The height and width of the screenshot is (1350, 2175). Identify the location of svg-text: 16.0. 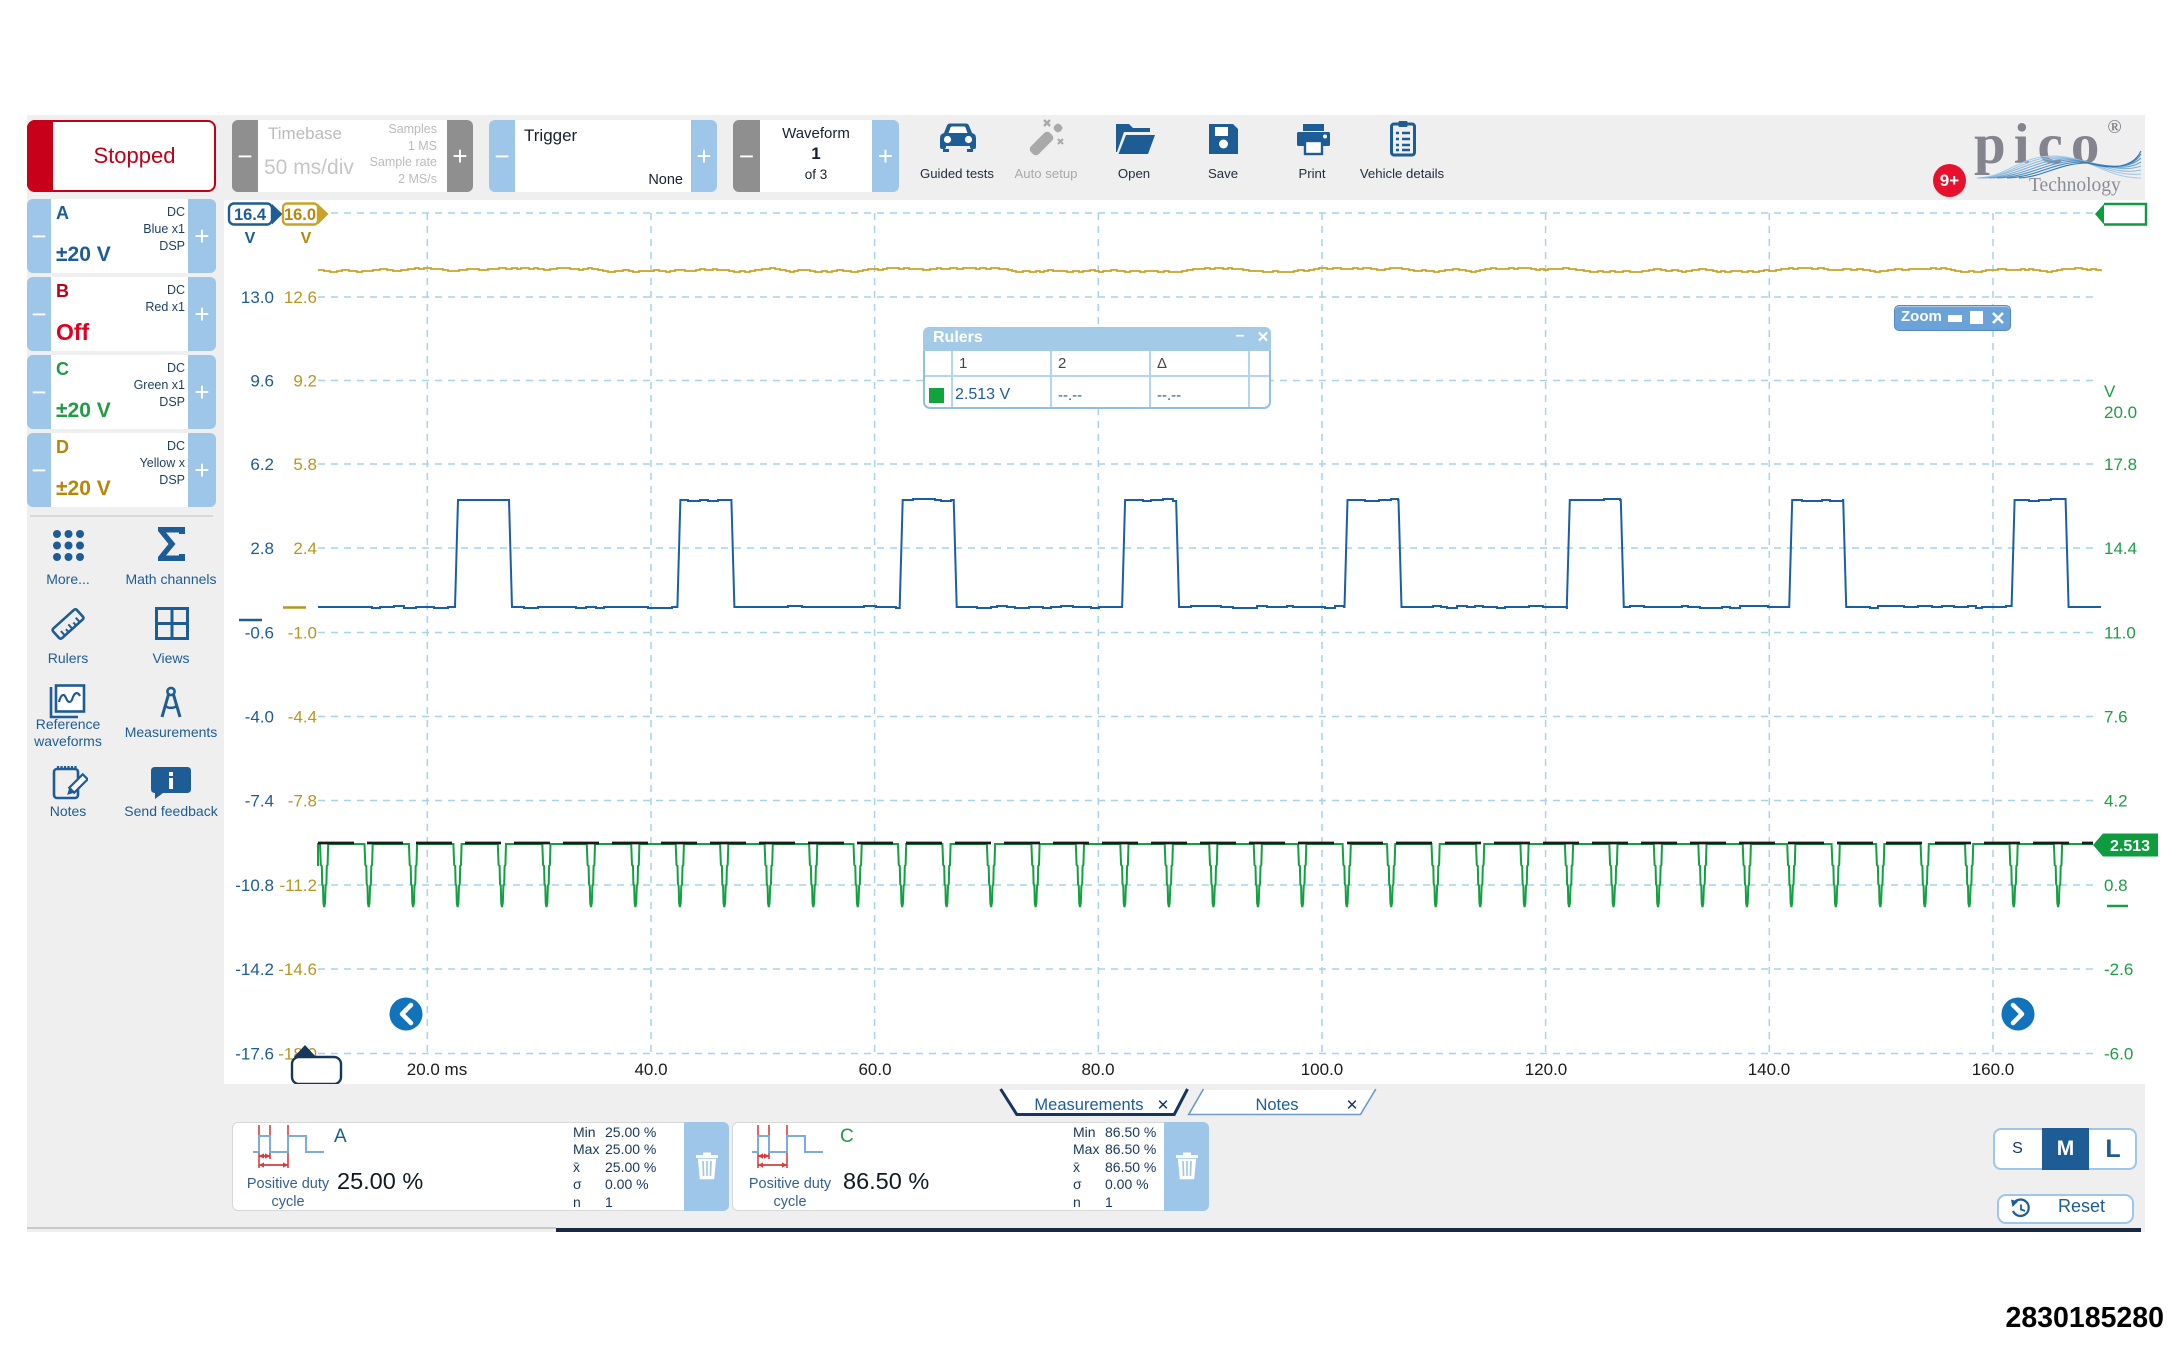
(300, 215).